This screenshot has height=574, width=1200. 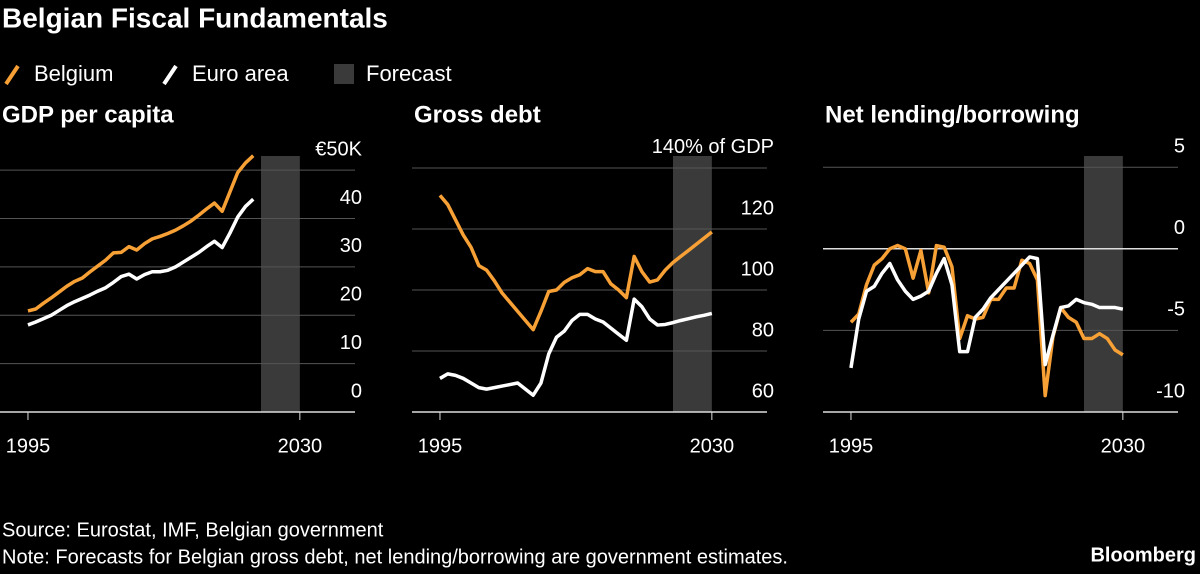 What do you see at coordinates (1176, 310) in the screenshot?
I see `y-tick-label: -5` at bounding box center [1176, 310].